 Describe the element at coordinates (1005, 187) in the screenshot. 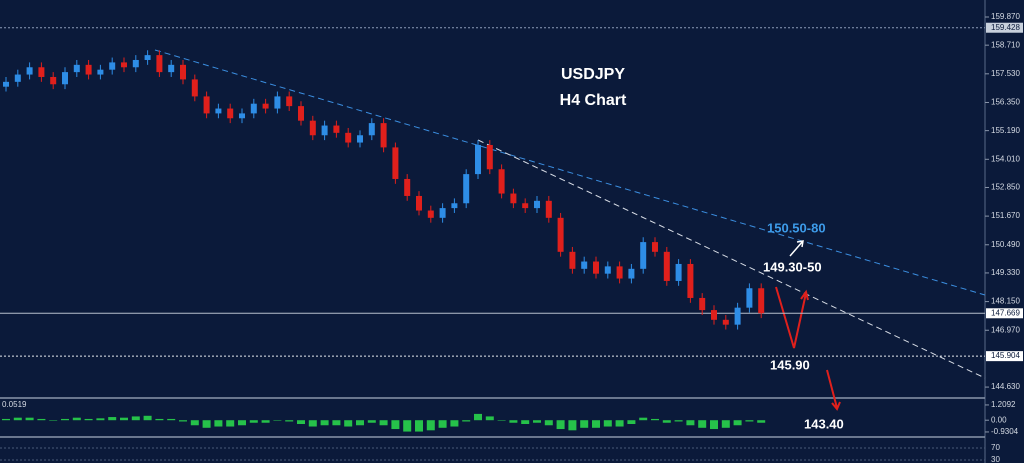

I see `y-tick-label: 152.850` at that location.